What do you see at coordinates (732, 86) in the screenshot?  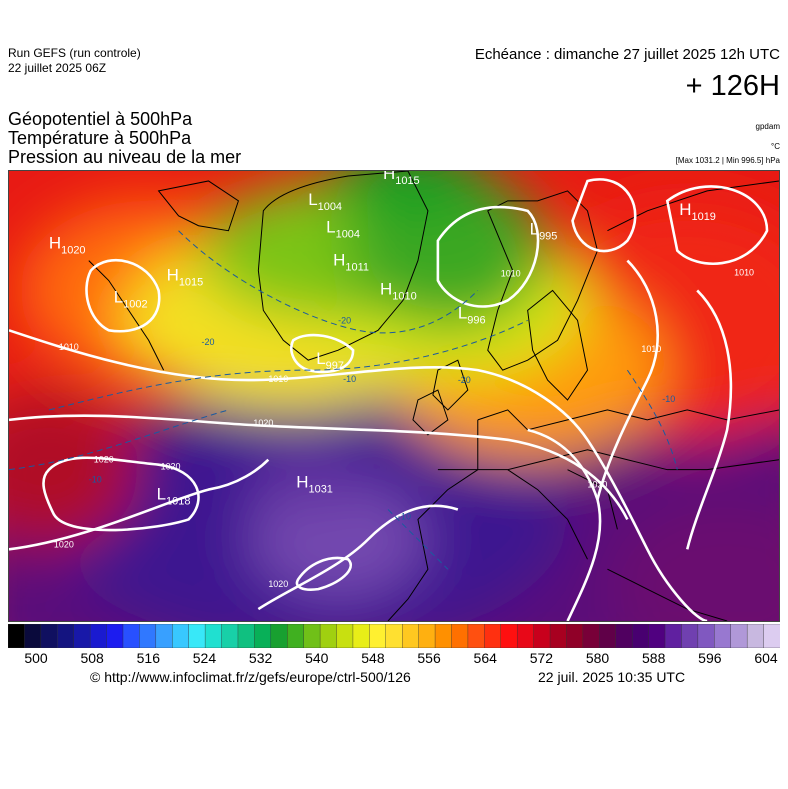 I see `forecast-hour: + 126H` at bounding box center [732, 86].